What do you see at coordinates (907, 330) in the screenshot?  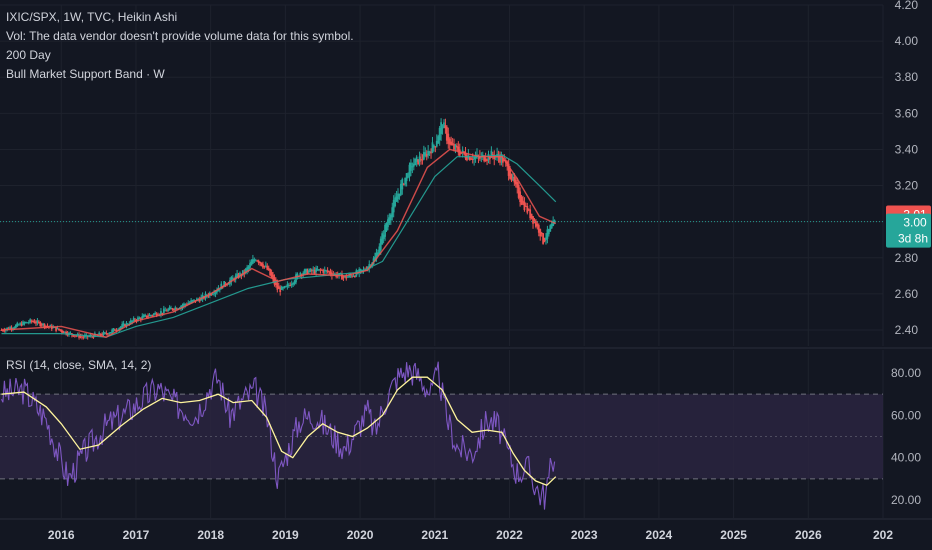 I see `price-tick-label: 2.40` at bounding box center [907, 330].